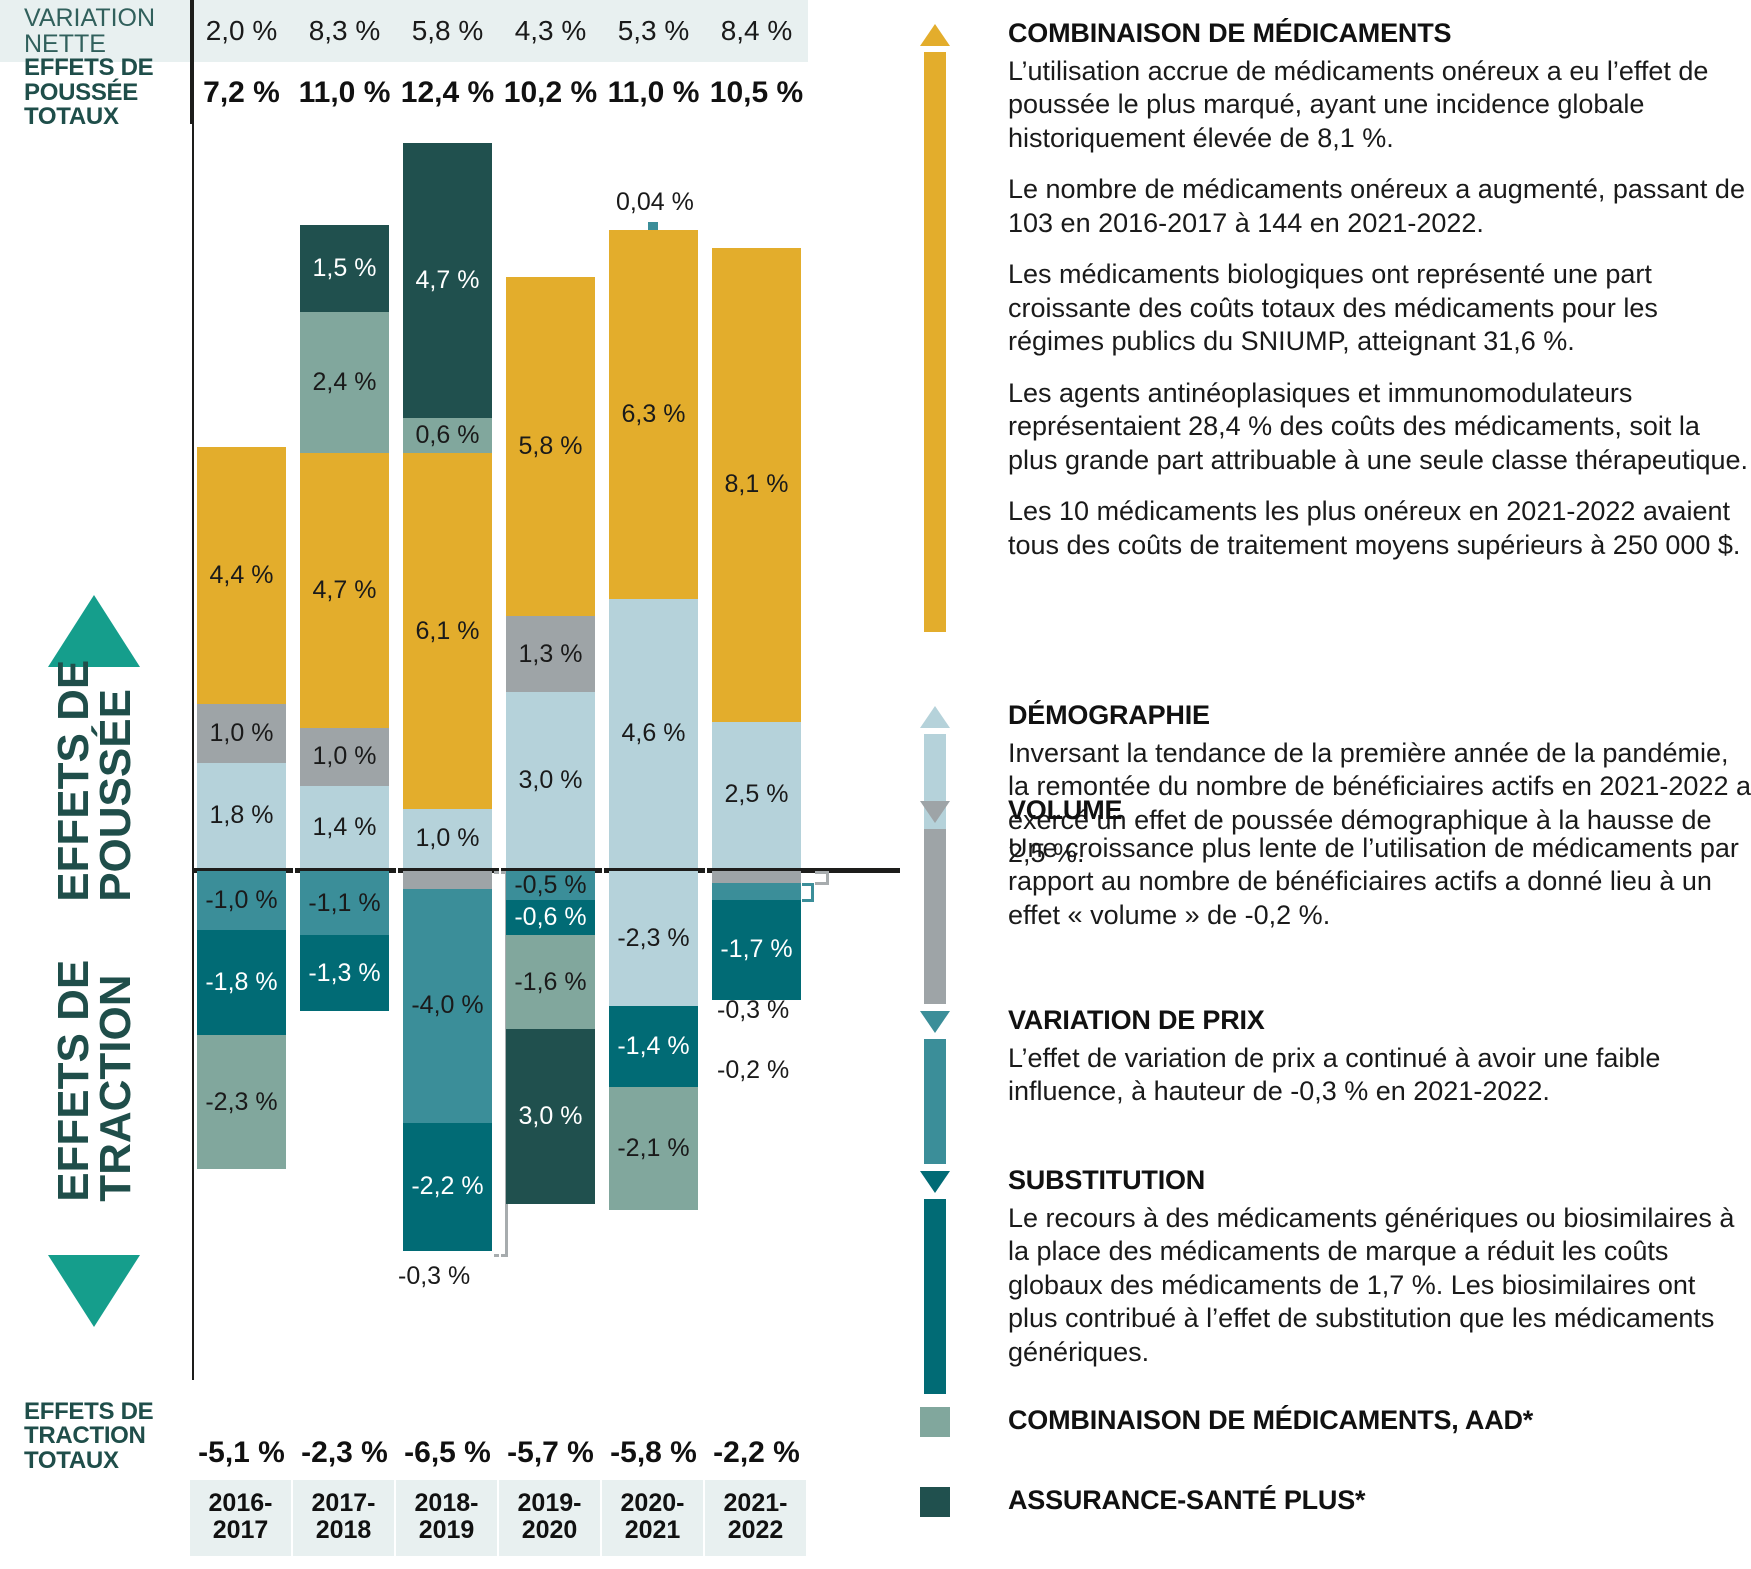 This screenshot has width=1751, height=1569. What do you see at coordinates (241, 982) in the screenshot?
I see `bar-segment: -1,8 %` at bounding box center [241, 982].